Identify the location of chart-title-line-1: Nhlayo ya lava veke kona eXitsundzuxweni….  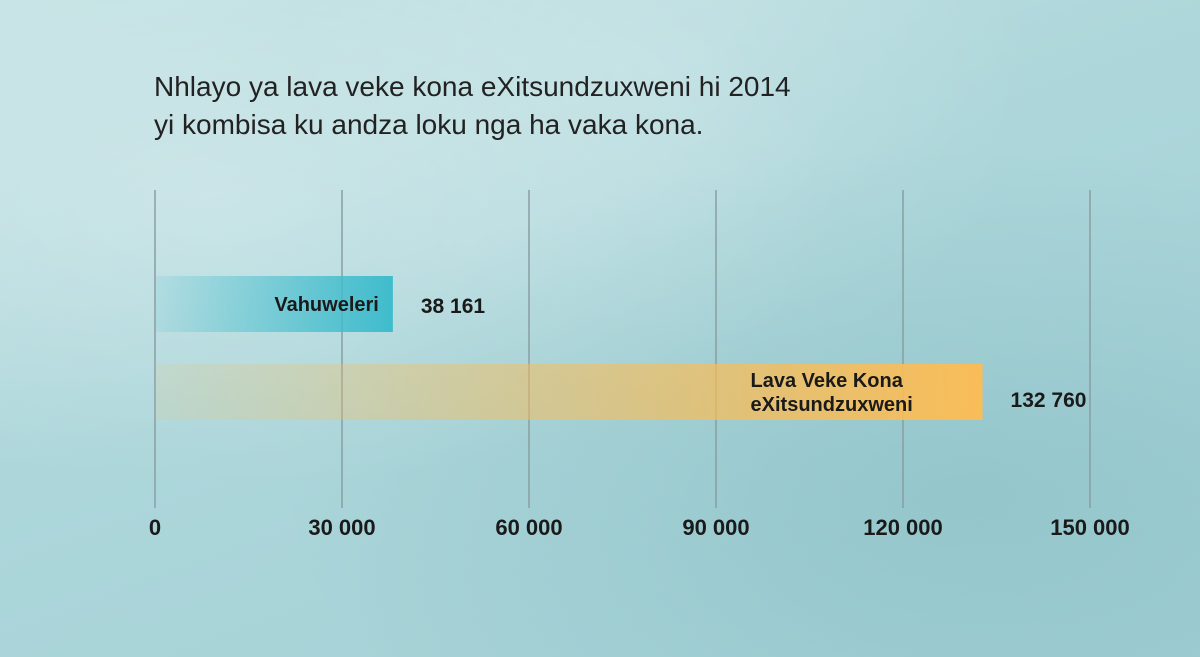
(472, 86).